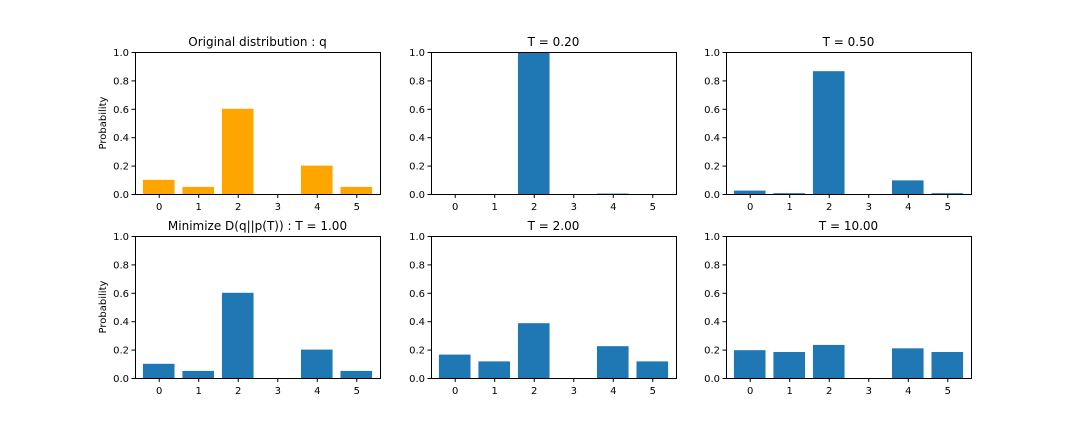  I want to click on subplot-3: 0.0 0.2 0.4 0.6 0.8 1.0 0 1 2 3 4 5 T = 0.50, so click(838, 124).